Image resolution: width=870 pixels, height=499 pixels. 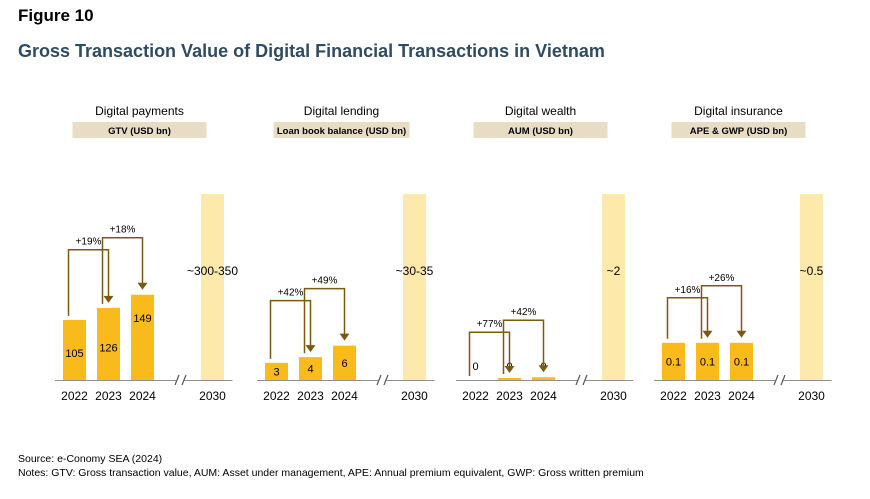 I want to click on projection-value-label: ~2, so click(x=614, y=271).